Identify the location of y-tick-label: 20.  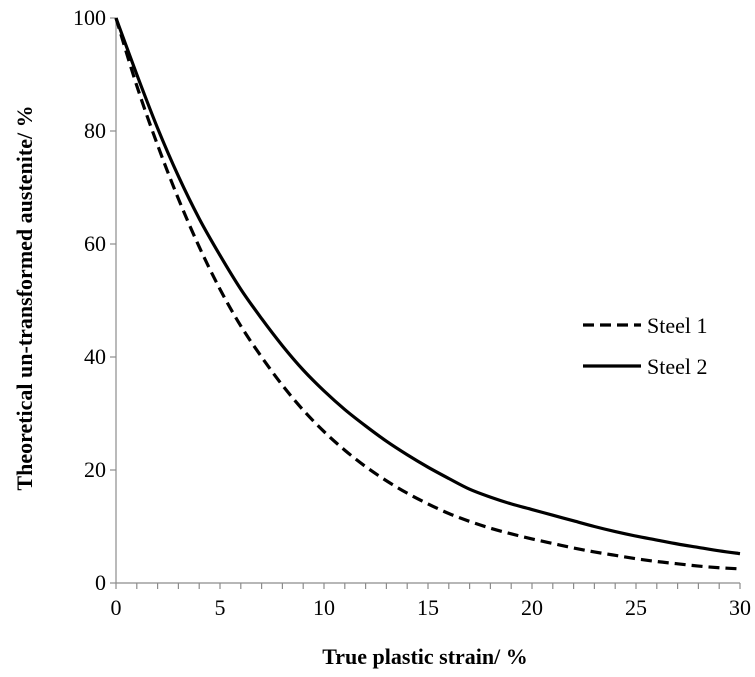
(95, 469).